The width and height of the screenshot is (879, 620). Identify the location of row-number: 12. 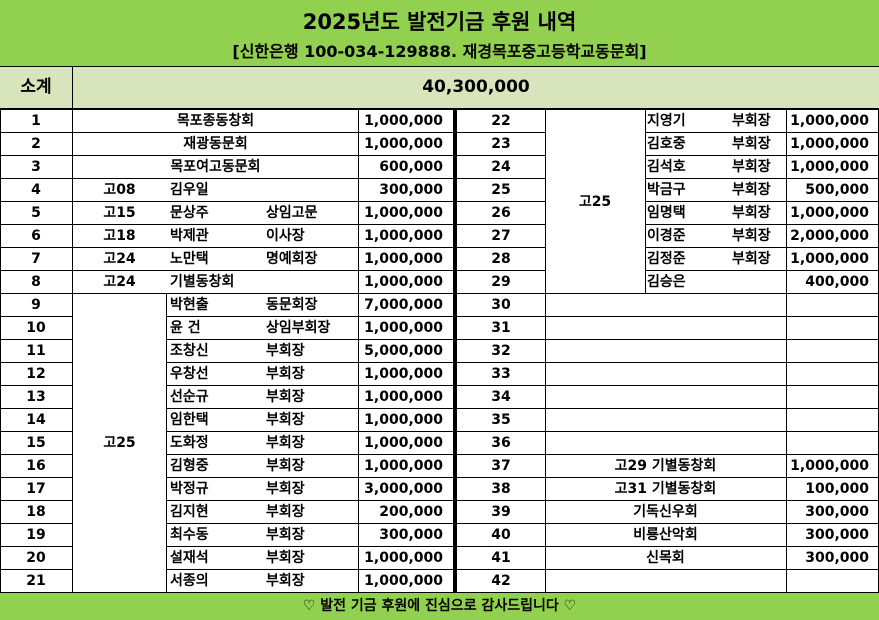
(36, 374).